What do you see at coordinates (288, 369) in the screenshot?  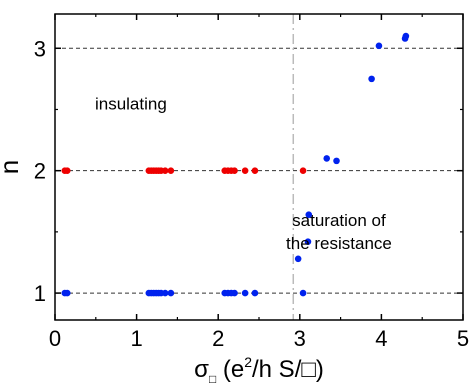 I see `x-axis-label-rest: /h S/□)` at bounding box center [288, 369].